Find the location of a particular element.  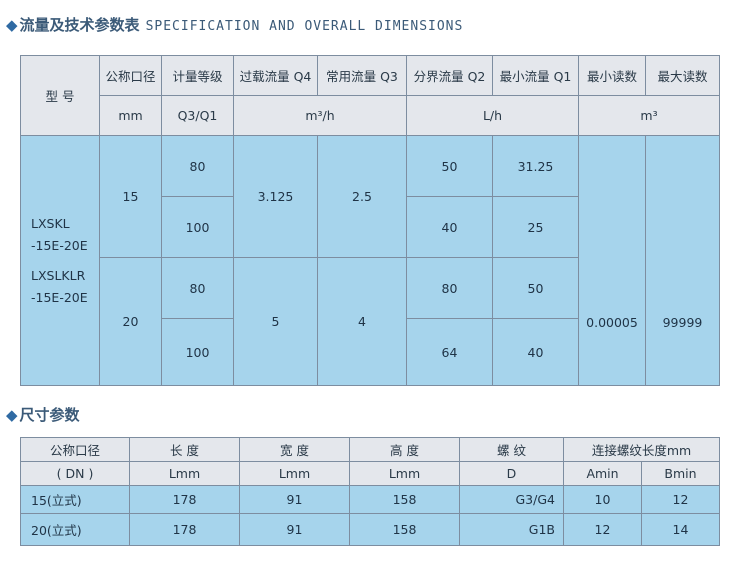

model-line: LXSLKLR is located at coordinates (58, 275).